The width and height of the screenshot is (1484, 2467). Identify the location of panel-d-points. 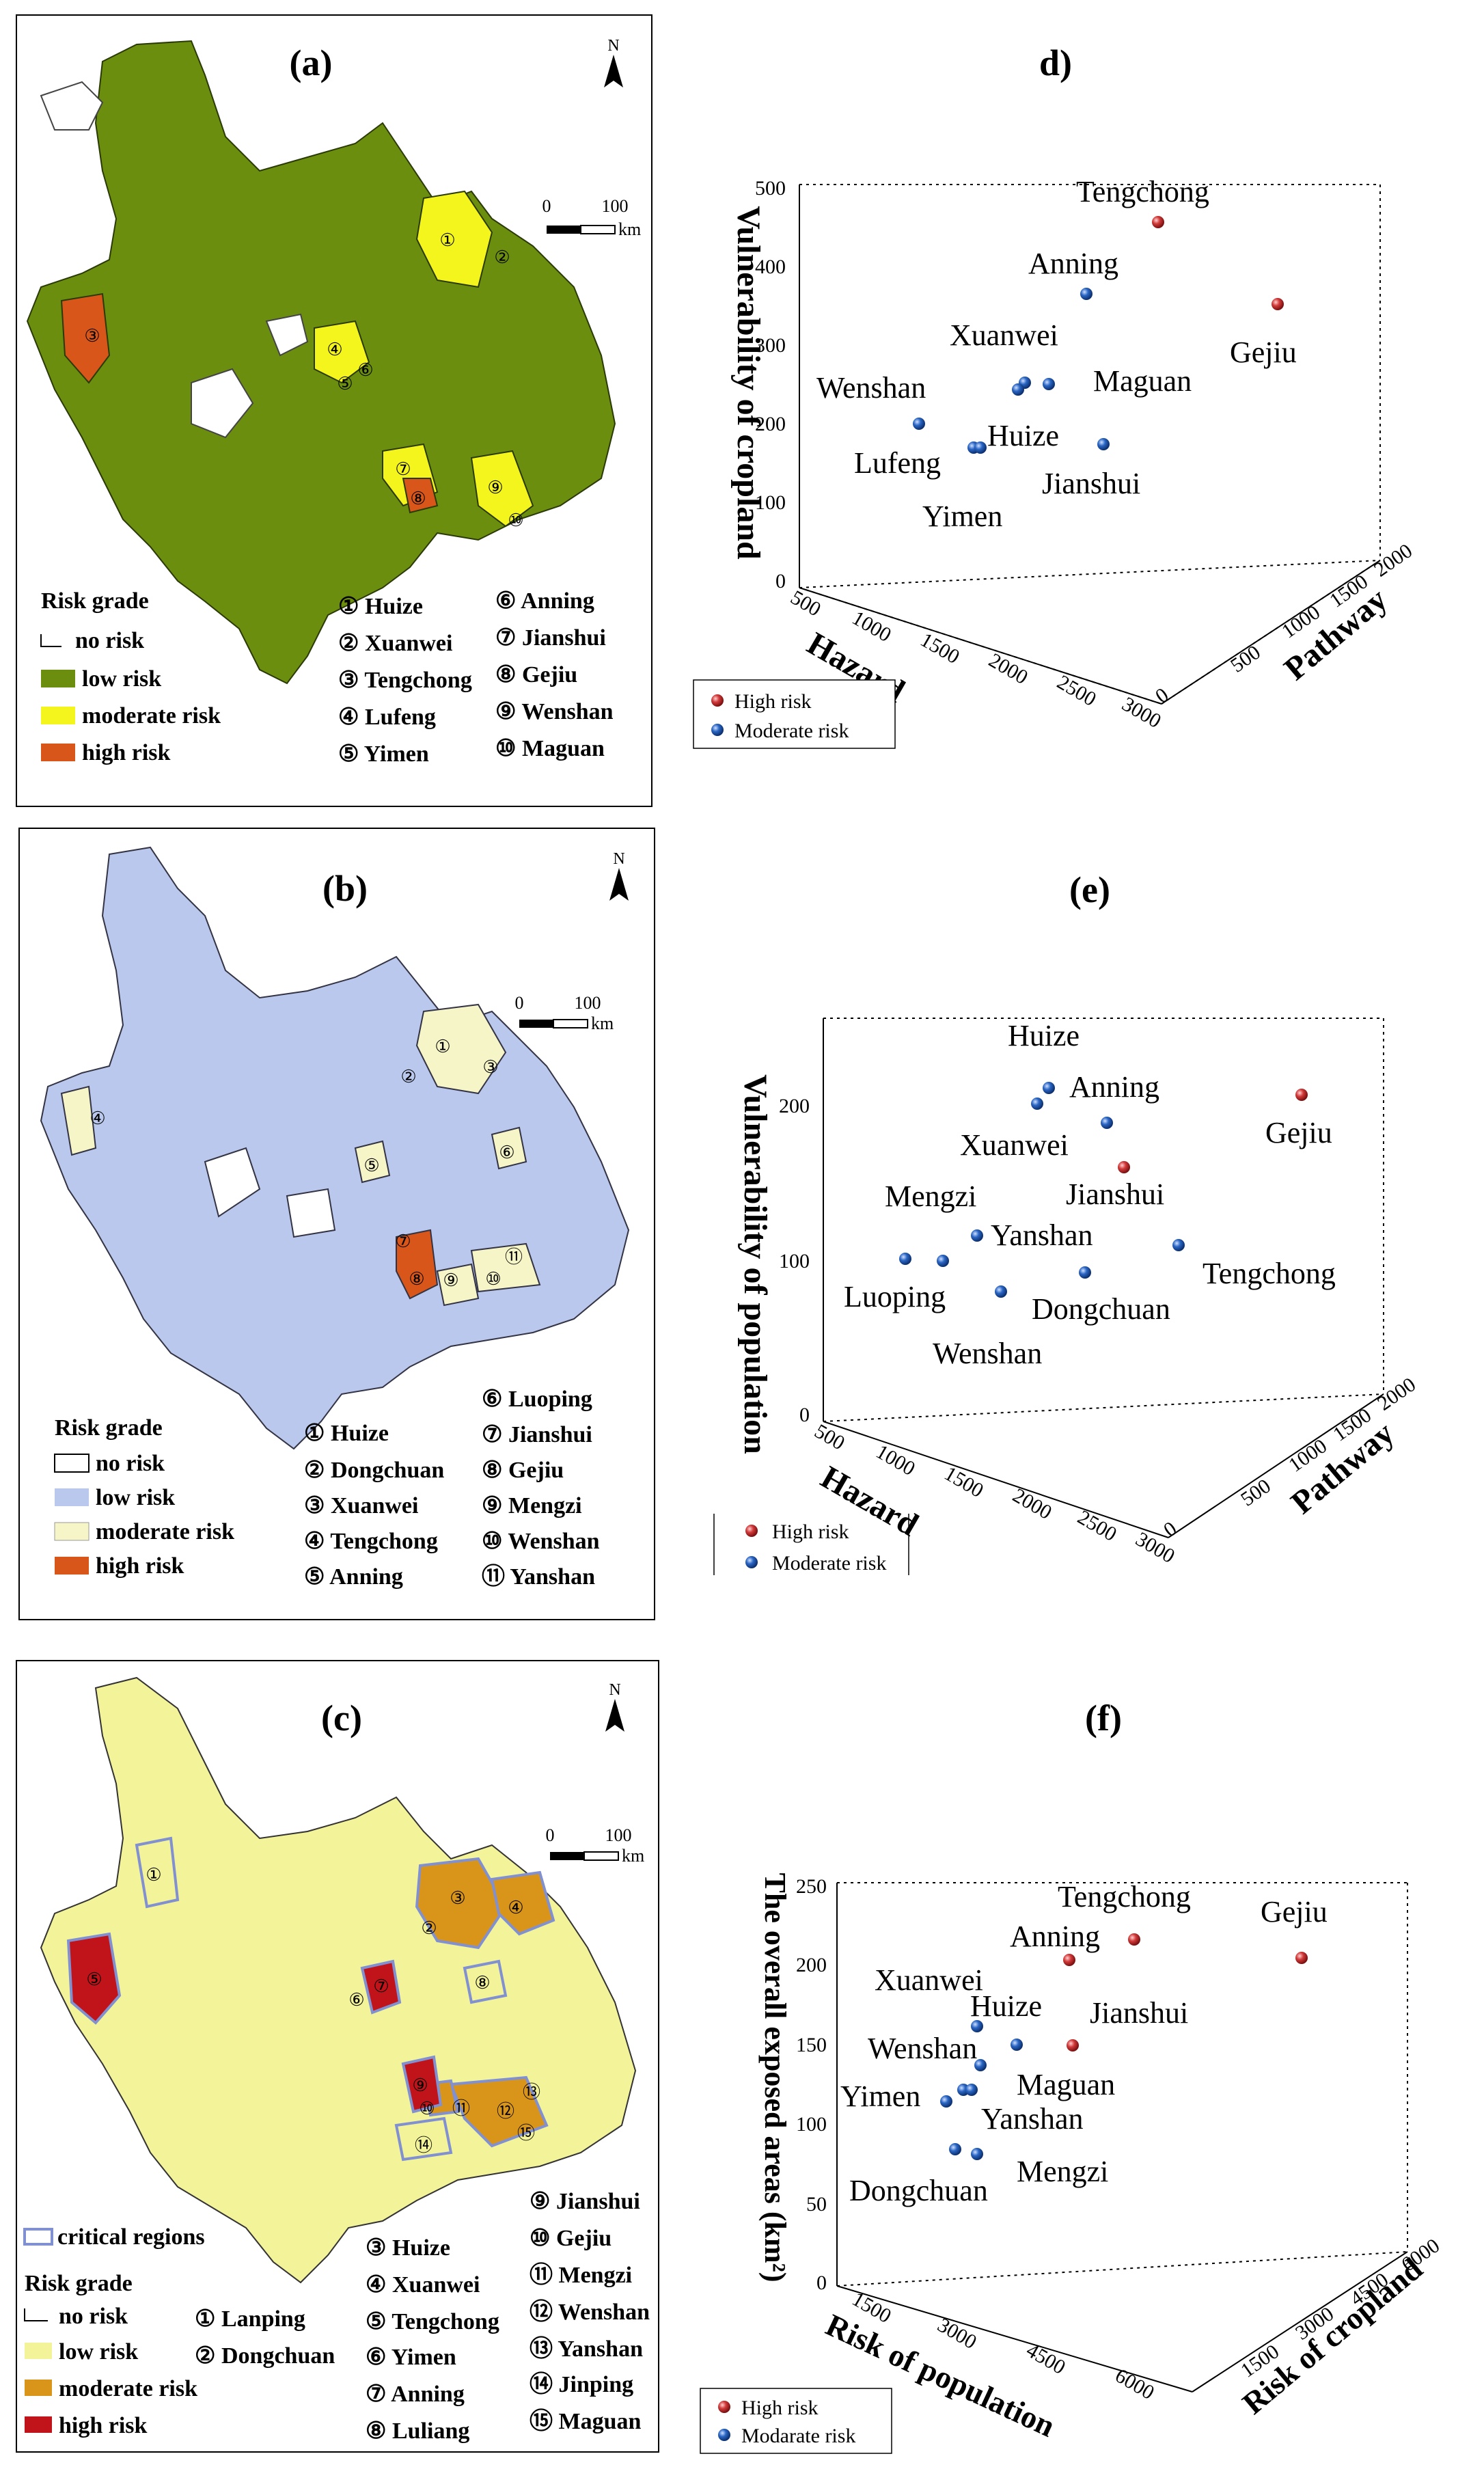
(1098, 335).